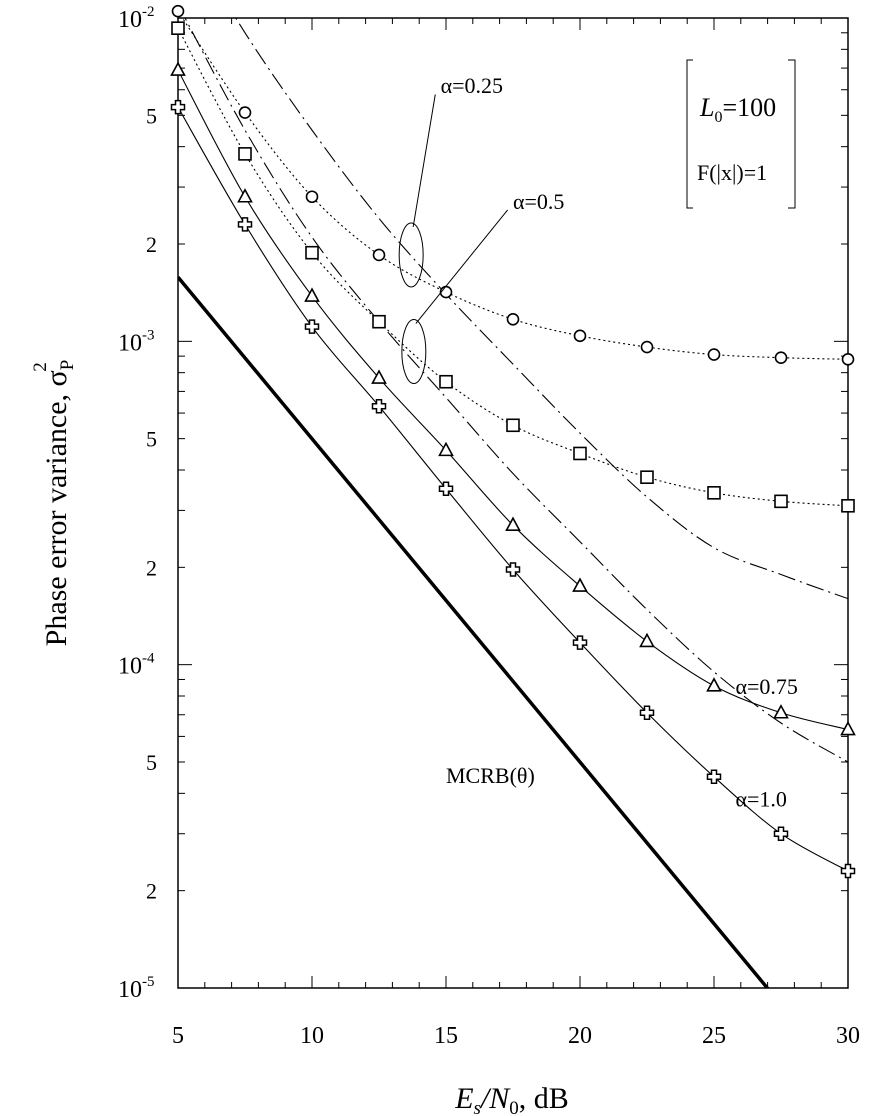  Describe the element at coordinates (312, 1036) in the screenshot. I see `x-tick-label: 10` at that location.